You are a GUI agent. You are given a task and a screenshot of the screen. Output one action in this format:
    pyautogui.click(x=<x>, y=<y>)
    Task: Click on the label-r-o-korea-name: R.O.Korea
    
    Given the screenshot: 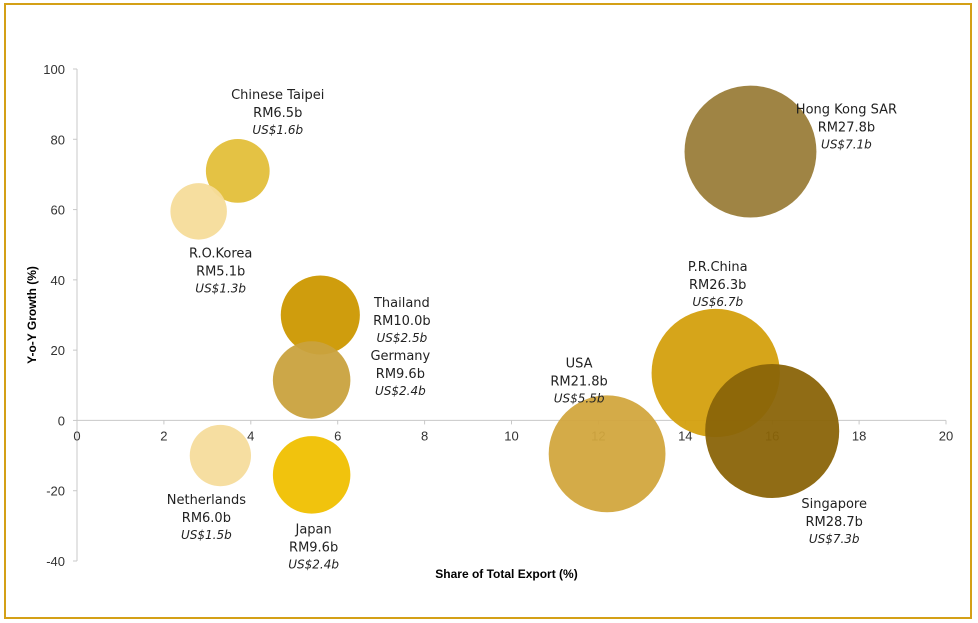 What is the action you would take?
    pyautogui.click(x=220, y=254)
    